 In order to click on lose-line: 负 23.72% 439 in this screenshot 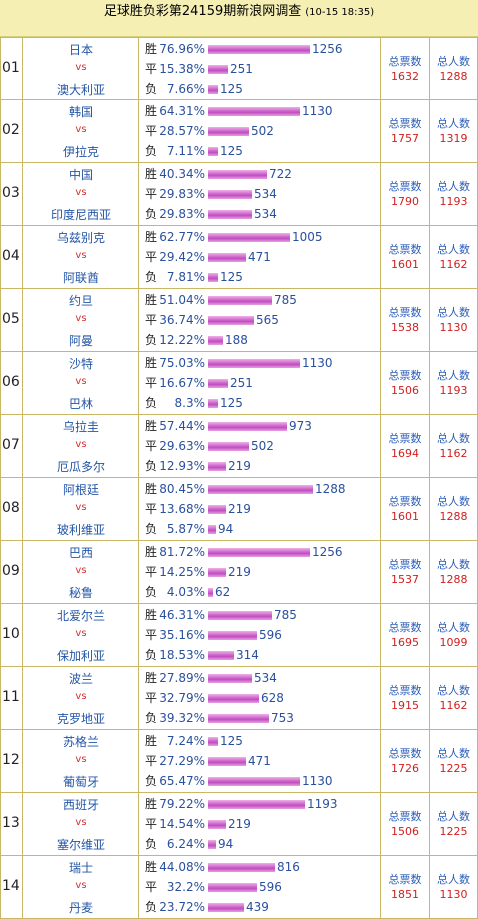, I will do `click(207, 907)`.